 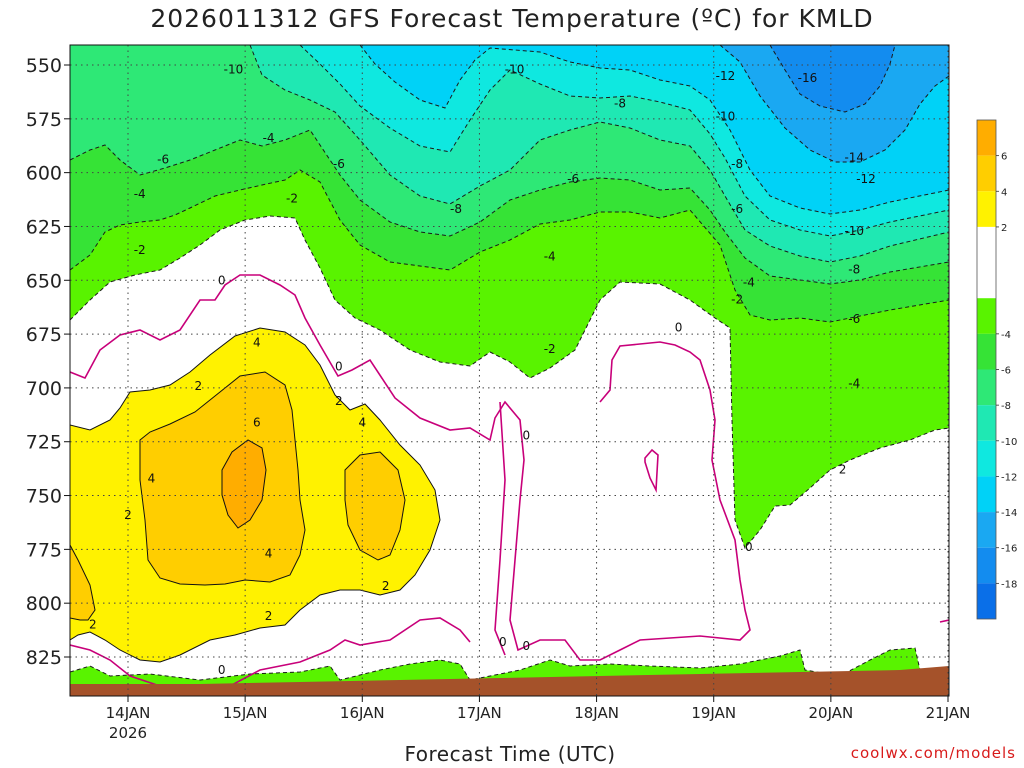 What do you see at coordinates (44, 550) in the screenshot?
I see `y-tick-label: 775` at bounding box center [44, 550].